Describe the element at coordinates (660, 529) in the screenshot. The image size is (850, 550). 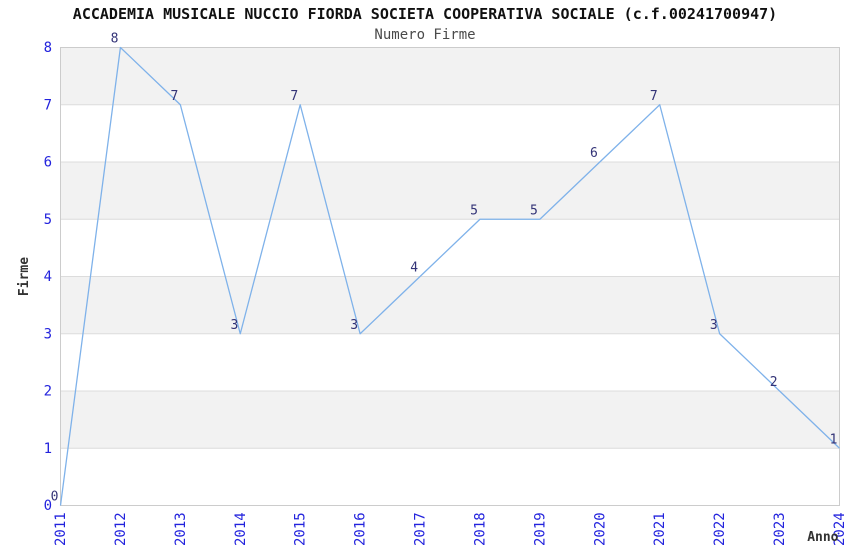
I see `x-tick-label: 2021` at that location.